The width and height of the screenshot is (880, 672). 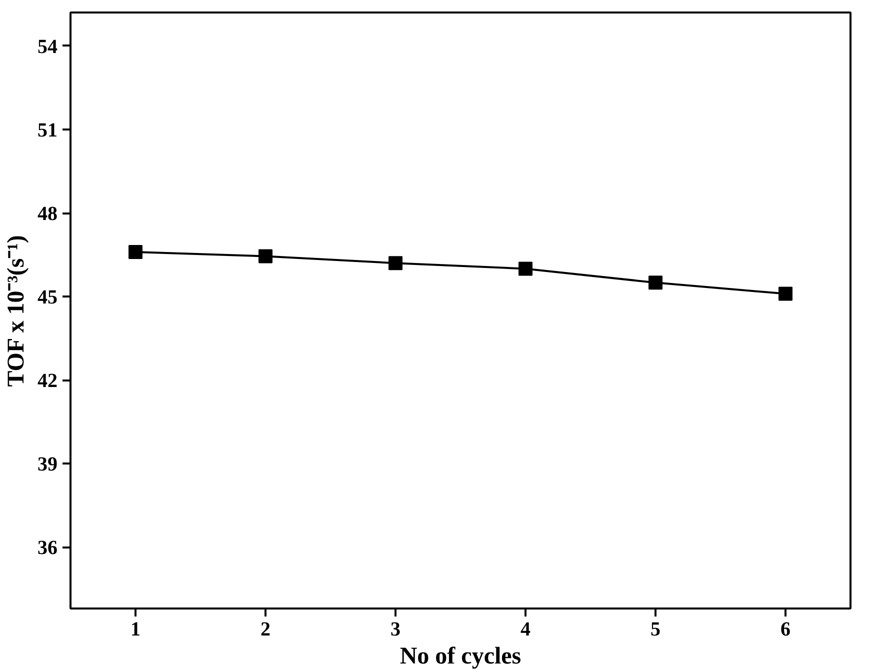 I want to click on x-tick-label: 1, so click(x=135, y=629).